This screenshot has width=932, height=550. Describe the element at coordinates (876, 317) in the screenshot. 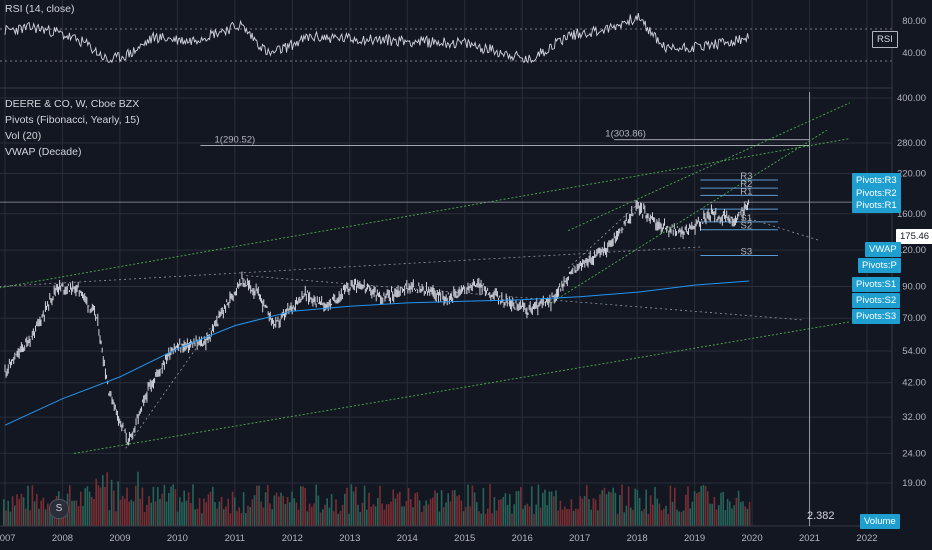

I see `pivot-badge: Pivots:S3` at that location.